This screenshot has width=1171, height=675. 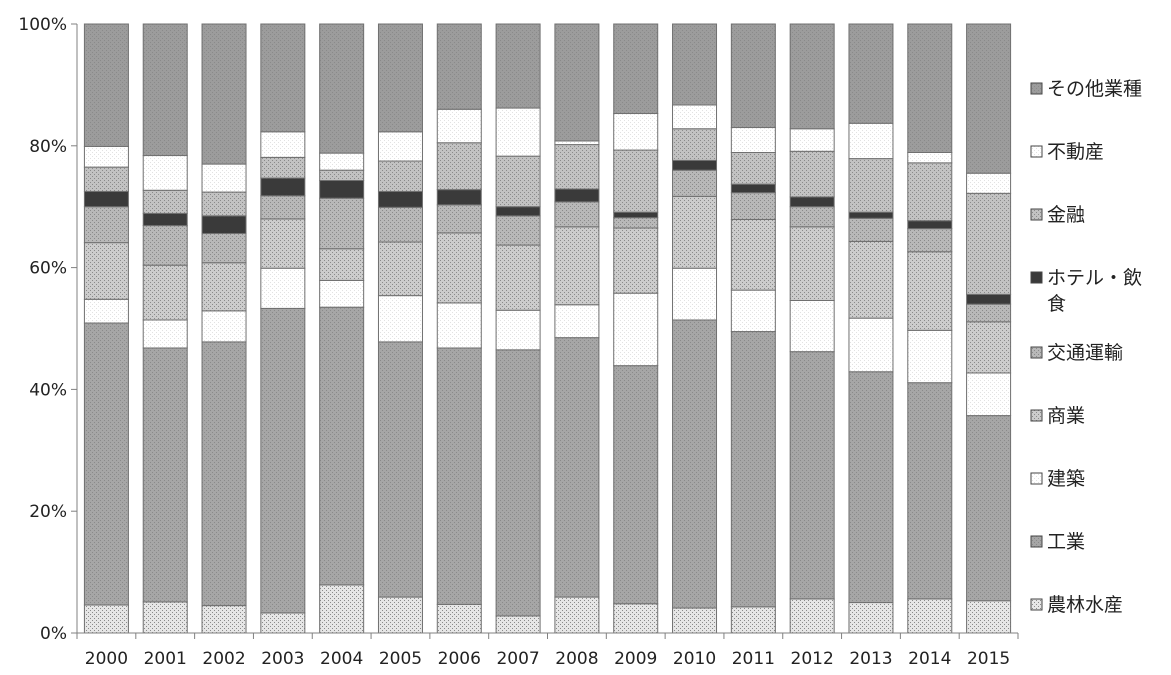 What do you see at coordinates (1085, 605) in the screenshot?
I see `legend-label: 農林水産` at bounding box center [1085, 605].